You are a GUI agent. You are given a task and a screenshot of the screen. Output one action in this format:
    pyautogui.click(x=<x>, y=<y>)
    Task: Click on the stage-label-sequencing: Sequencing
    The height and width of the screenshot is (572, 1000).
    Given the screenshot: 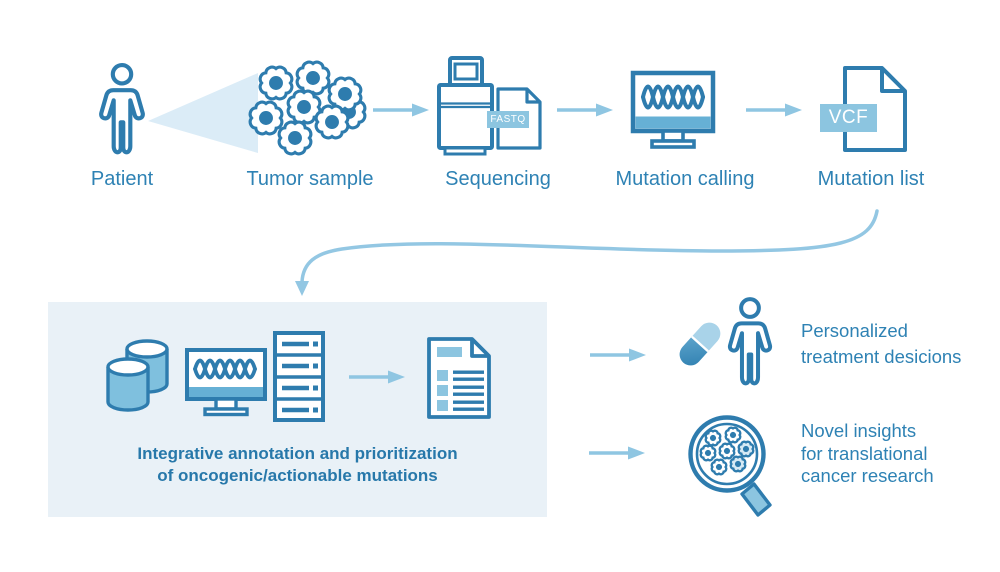 What is the action you would take?
    pyautogui.click(x=498, y=179)
    